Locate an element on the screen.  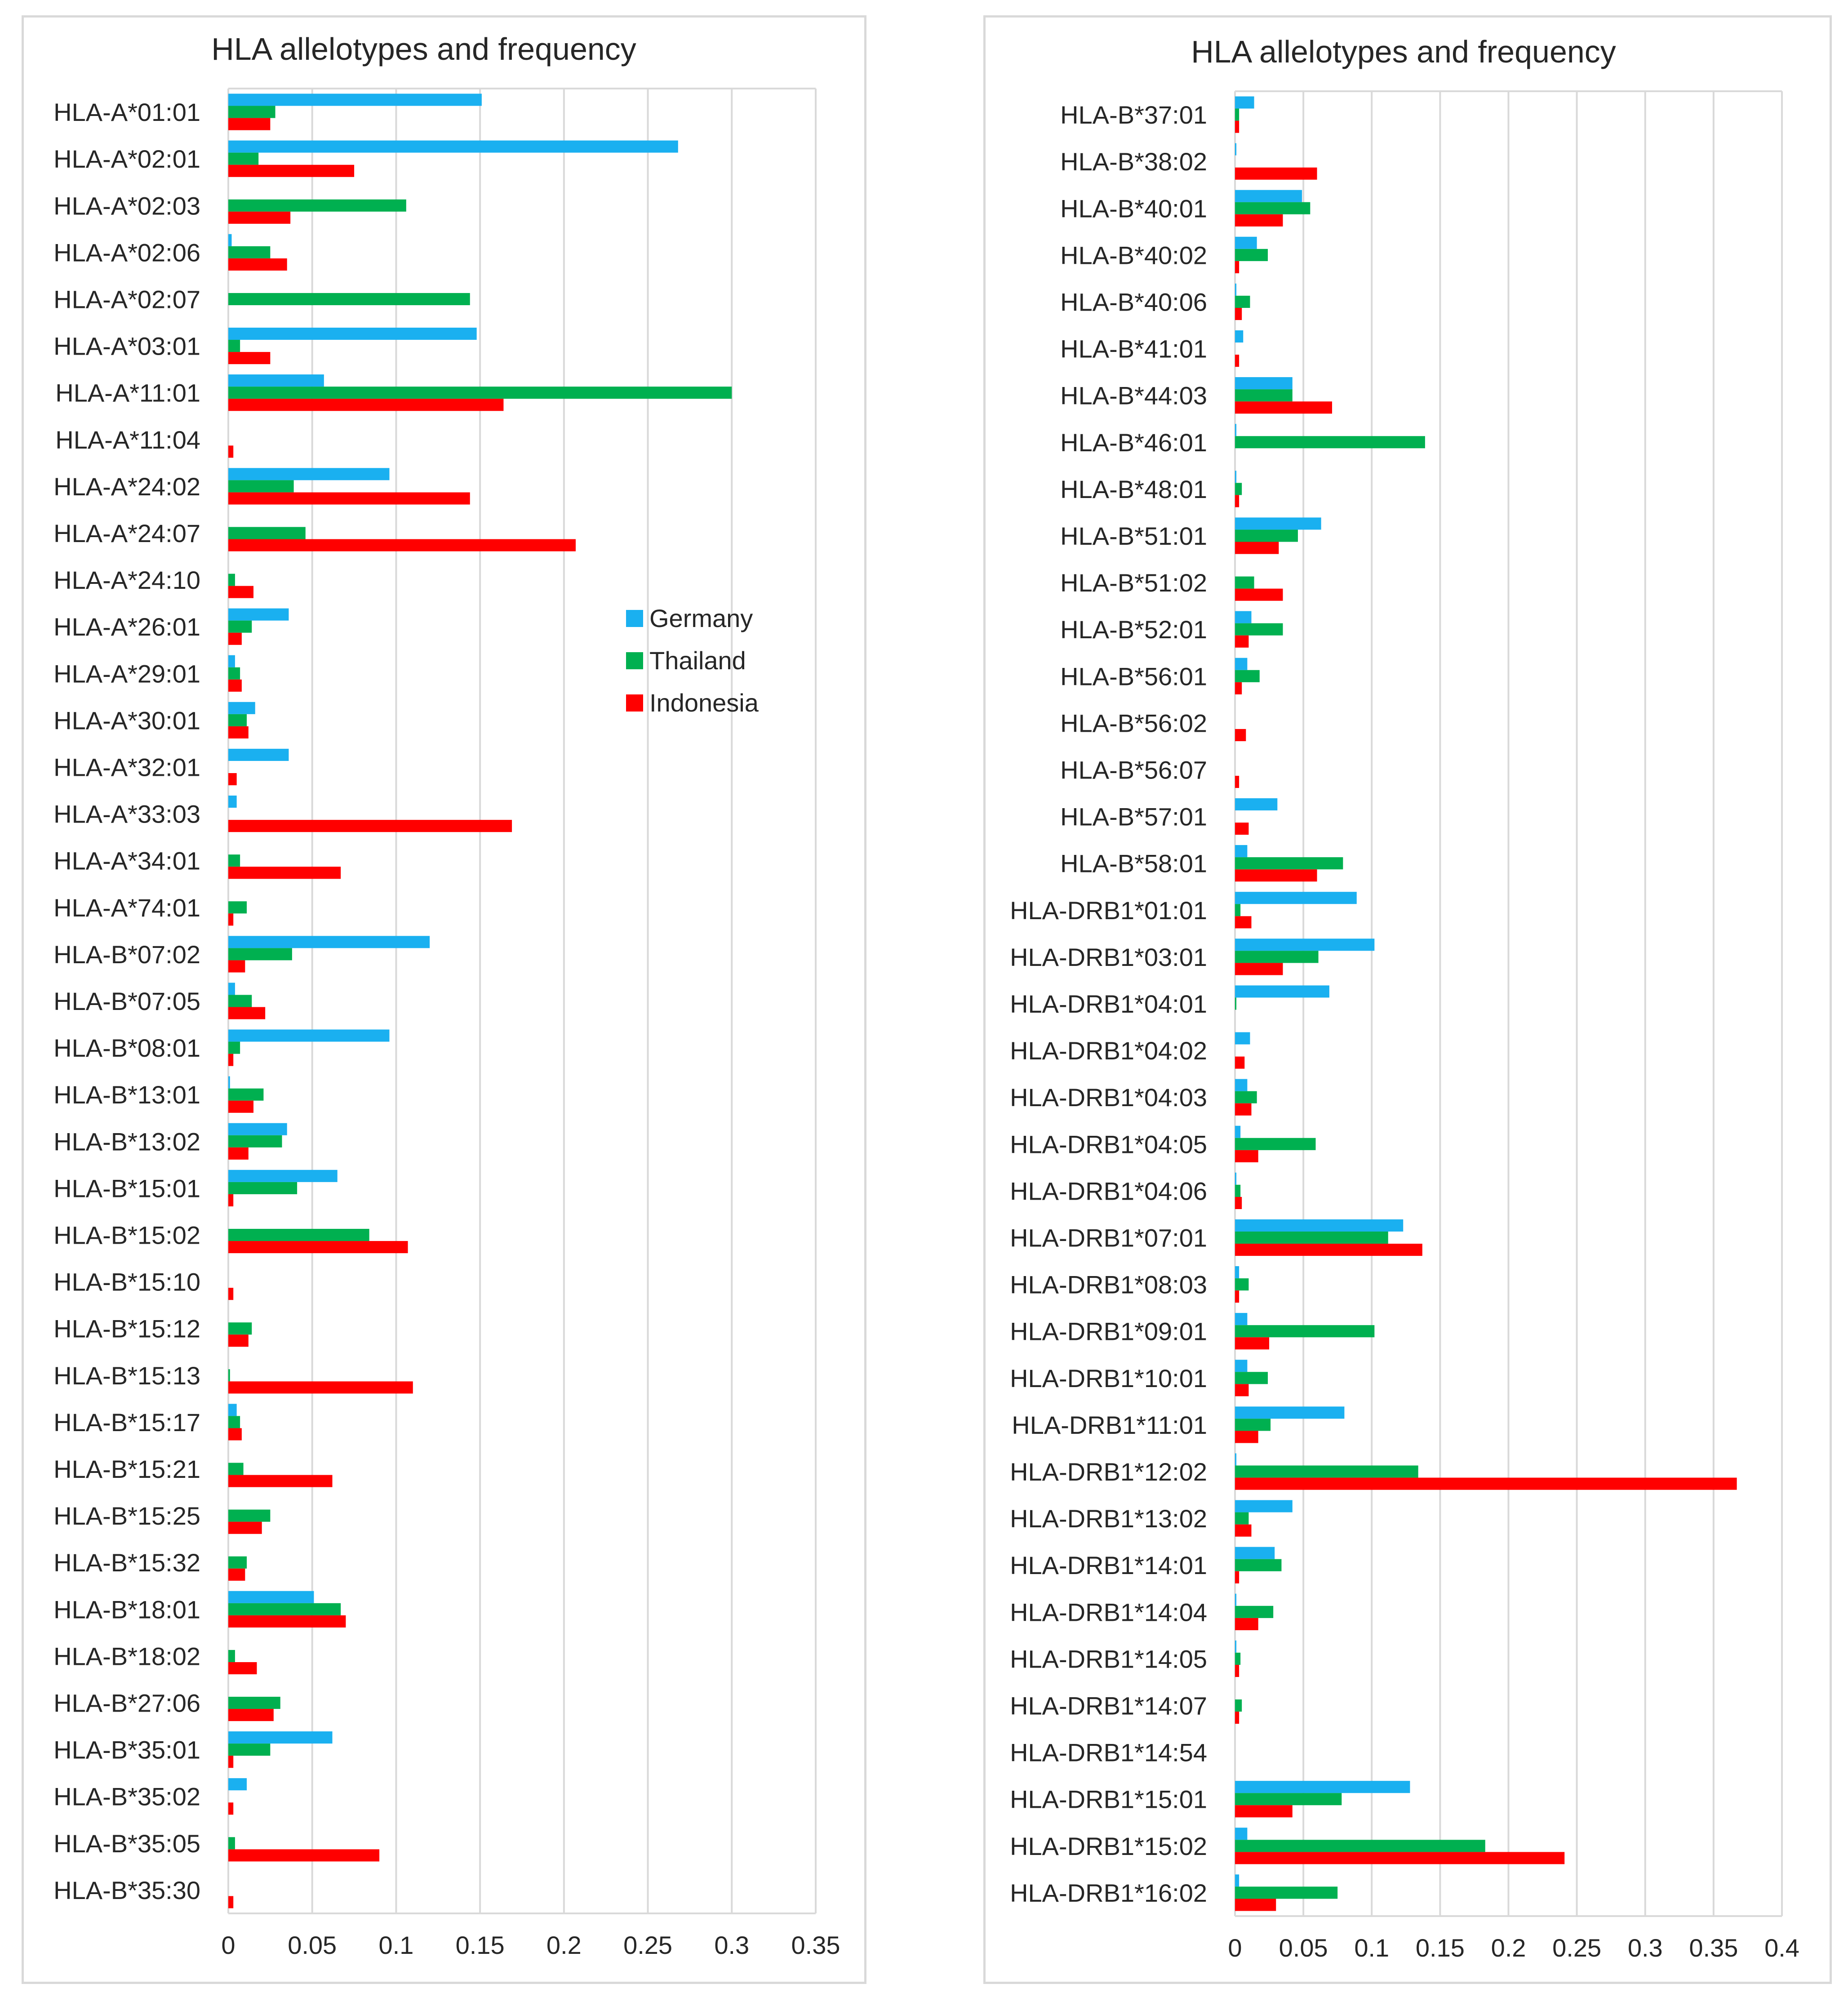
category-label: HLA-A*02:01 is located at coordinates (126, 159).